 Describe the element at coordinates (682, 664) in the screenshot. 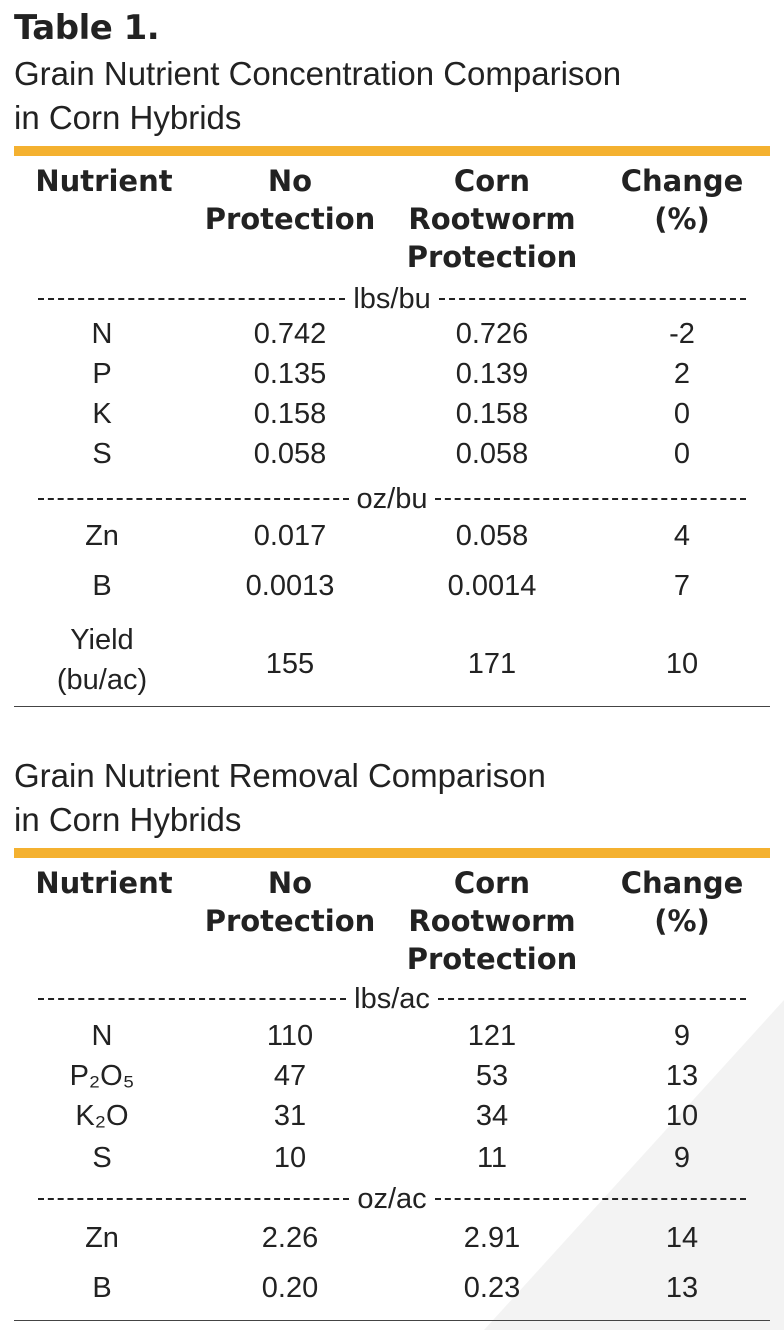

I see `yield-value-cell: 10` at that location.